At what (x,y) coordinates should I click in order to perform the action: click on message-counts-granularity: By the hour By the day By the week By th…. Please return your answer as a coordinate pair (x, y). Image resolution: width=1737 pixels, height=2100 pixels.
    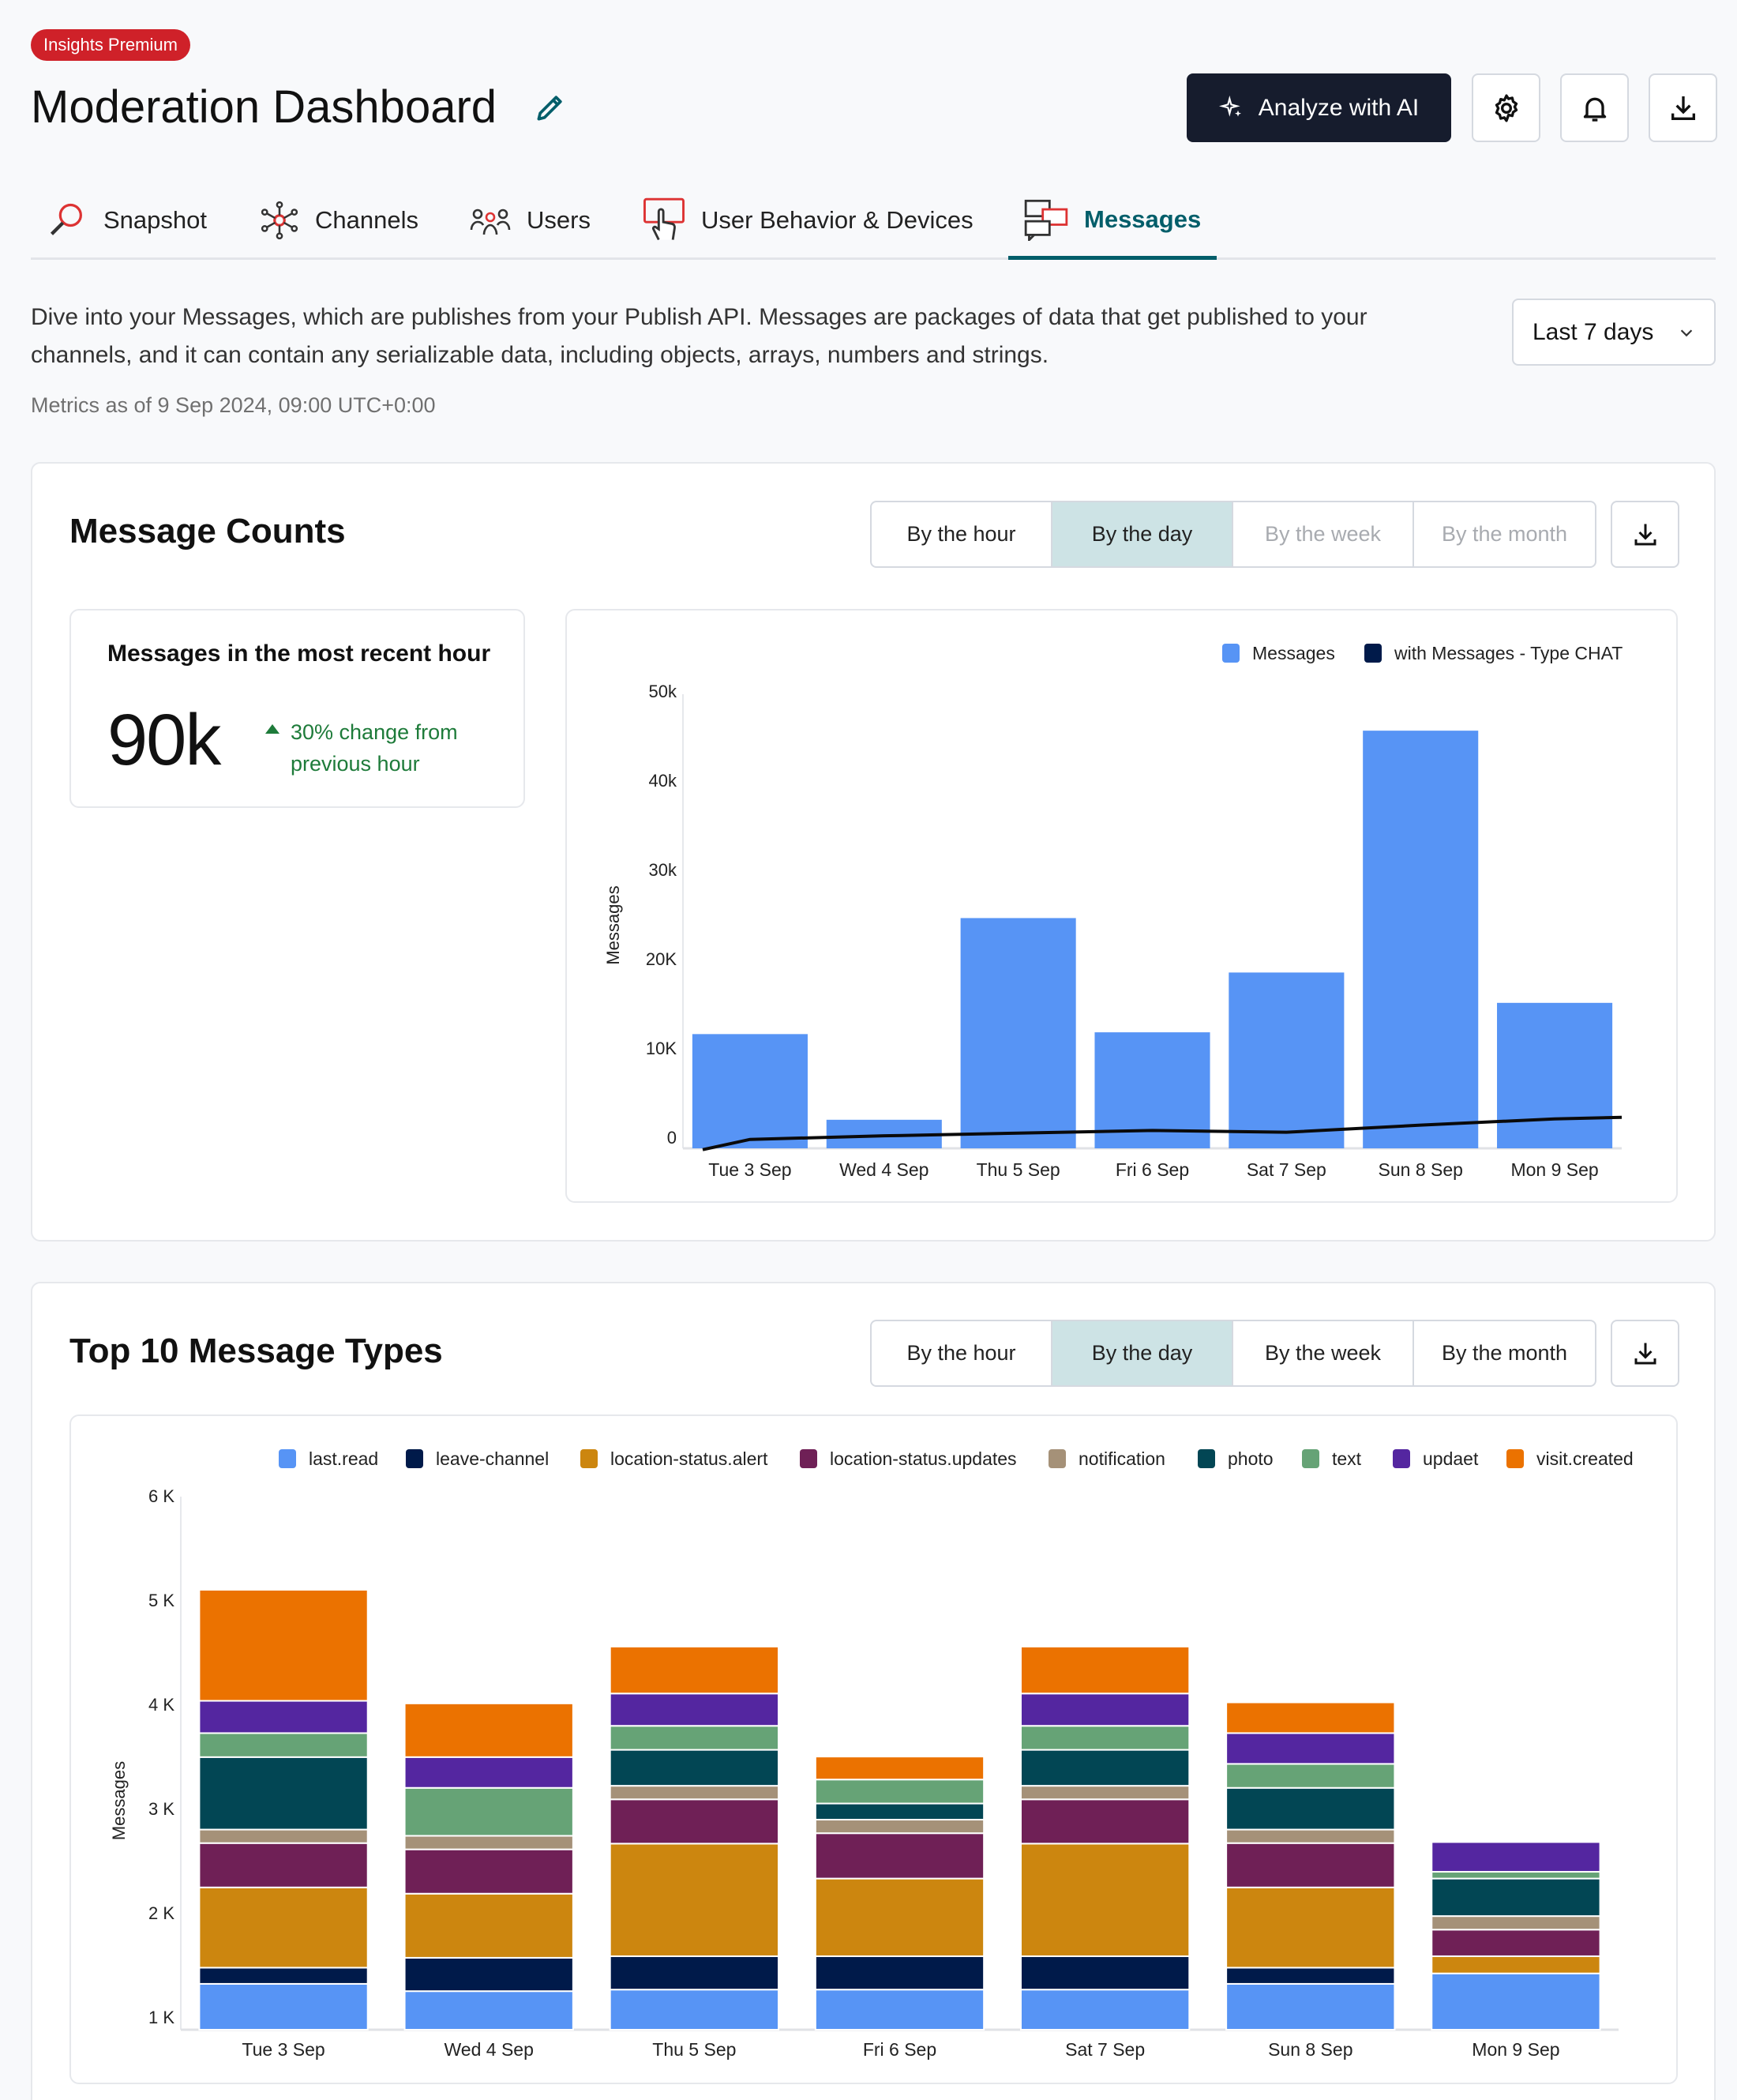
    Looking at the image, I should click on (1233, 534).